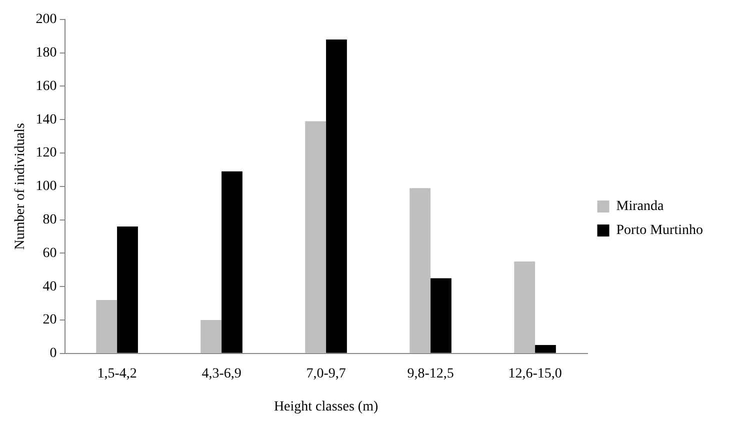 This screenshot has width=731, height=427. Describe the element at coordinates (46, 153) in the screenshot. I see `y-tick-label: 120` at that location.